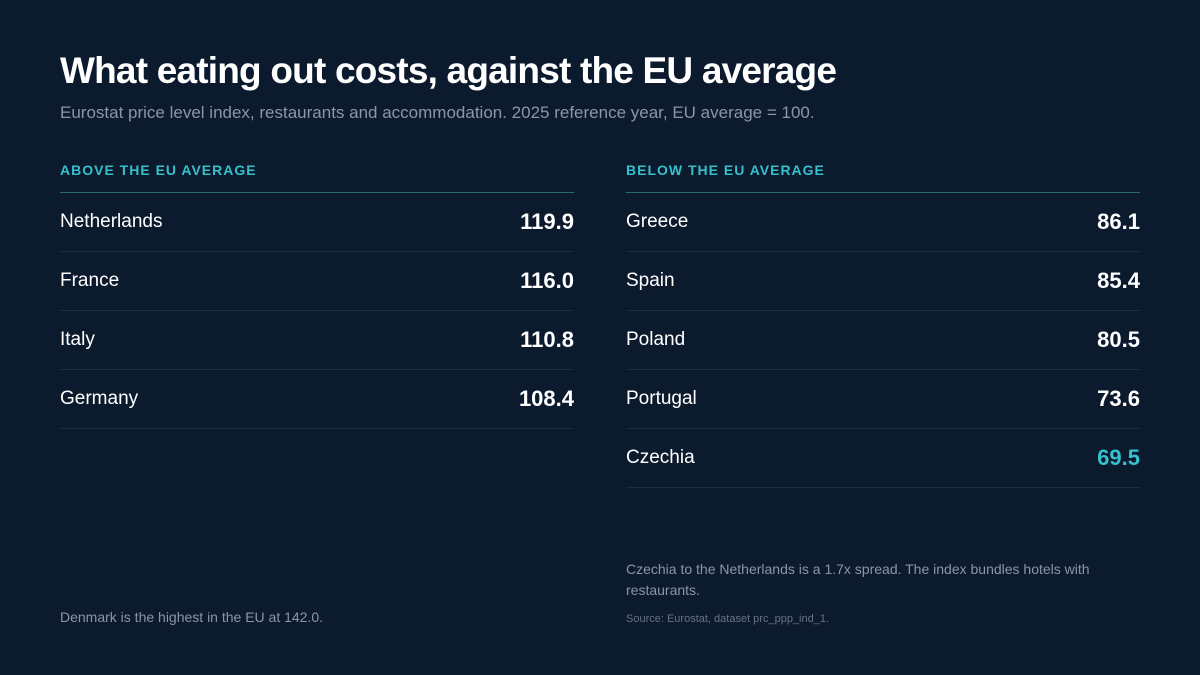  Describe the element at coordinates (883, 222) in the screenshot. I see `table-row: Greece 86.1` at that location.